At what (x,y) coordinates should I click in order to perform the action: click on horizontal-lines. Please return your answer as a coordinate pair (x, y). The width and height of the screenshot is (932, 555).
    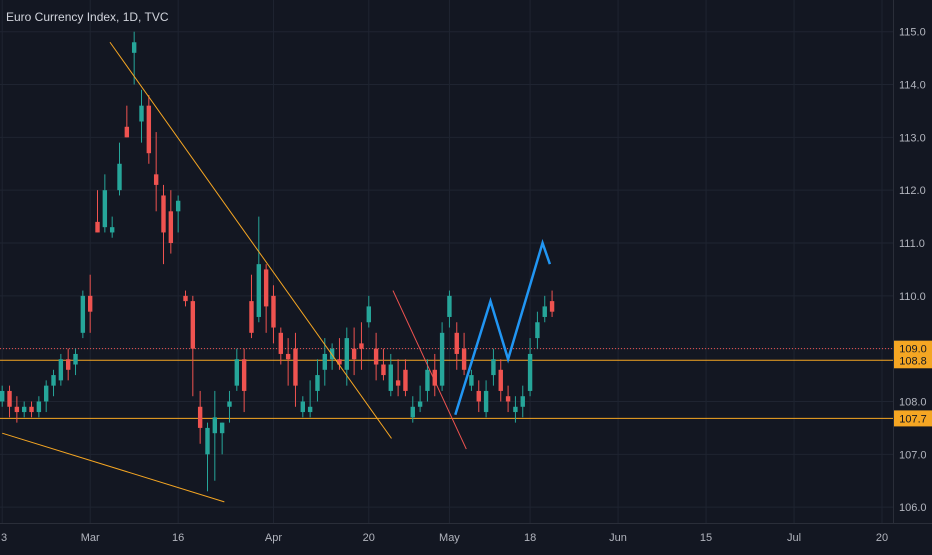
    Looking at the image, I should click on (446, 383).